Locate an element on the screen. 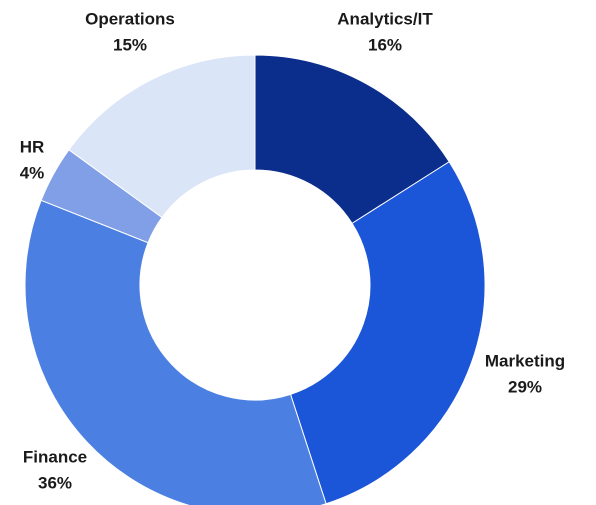 This screenshot has width=596, height=505. slice-value-label: 29% is located at coordinates (525, 386).